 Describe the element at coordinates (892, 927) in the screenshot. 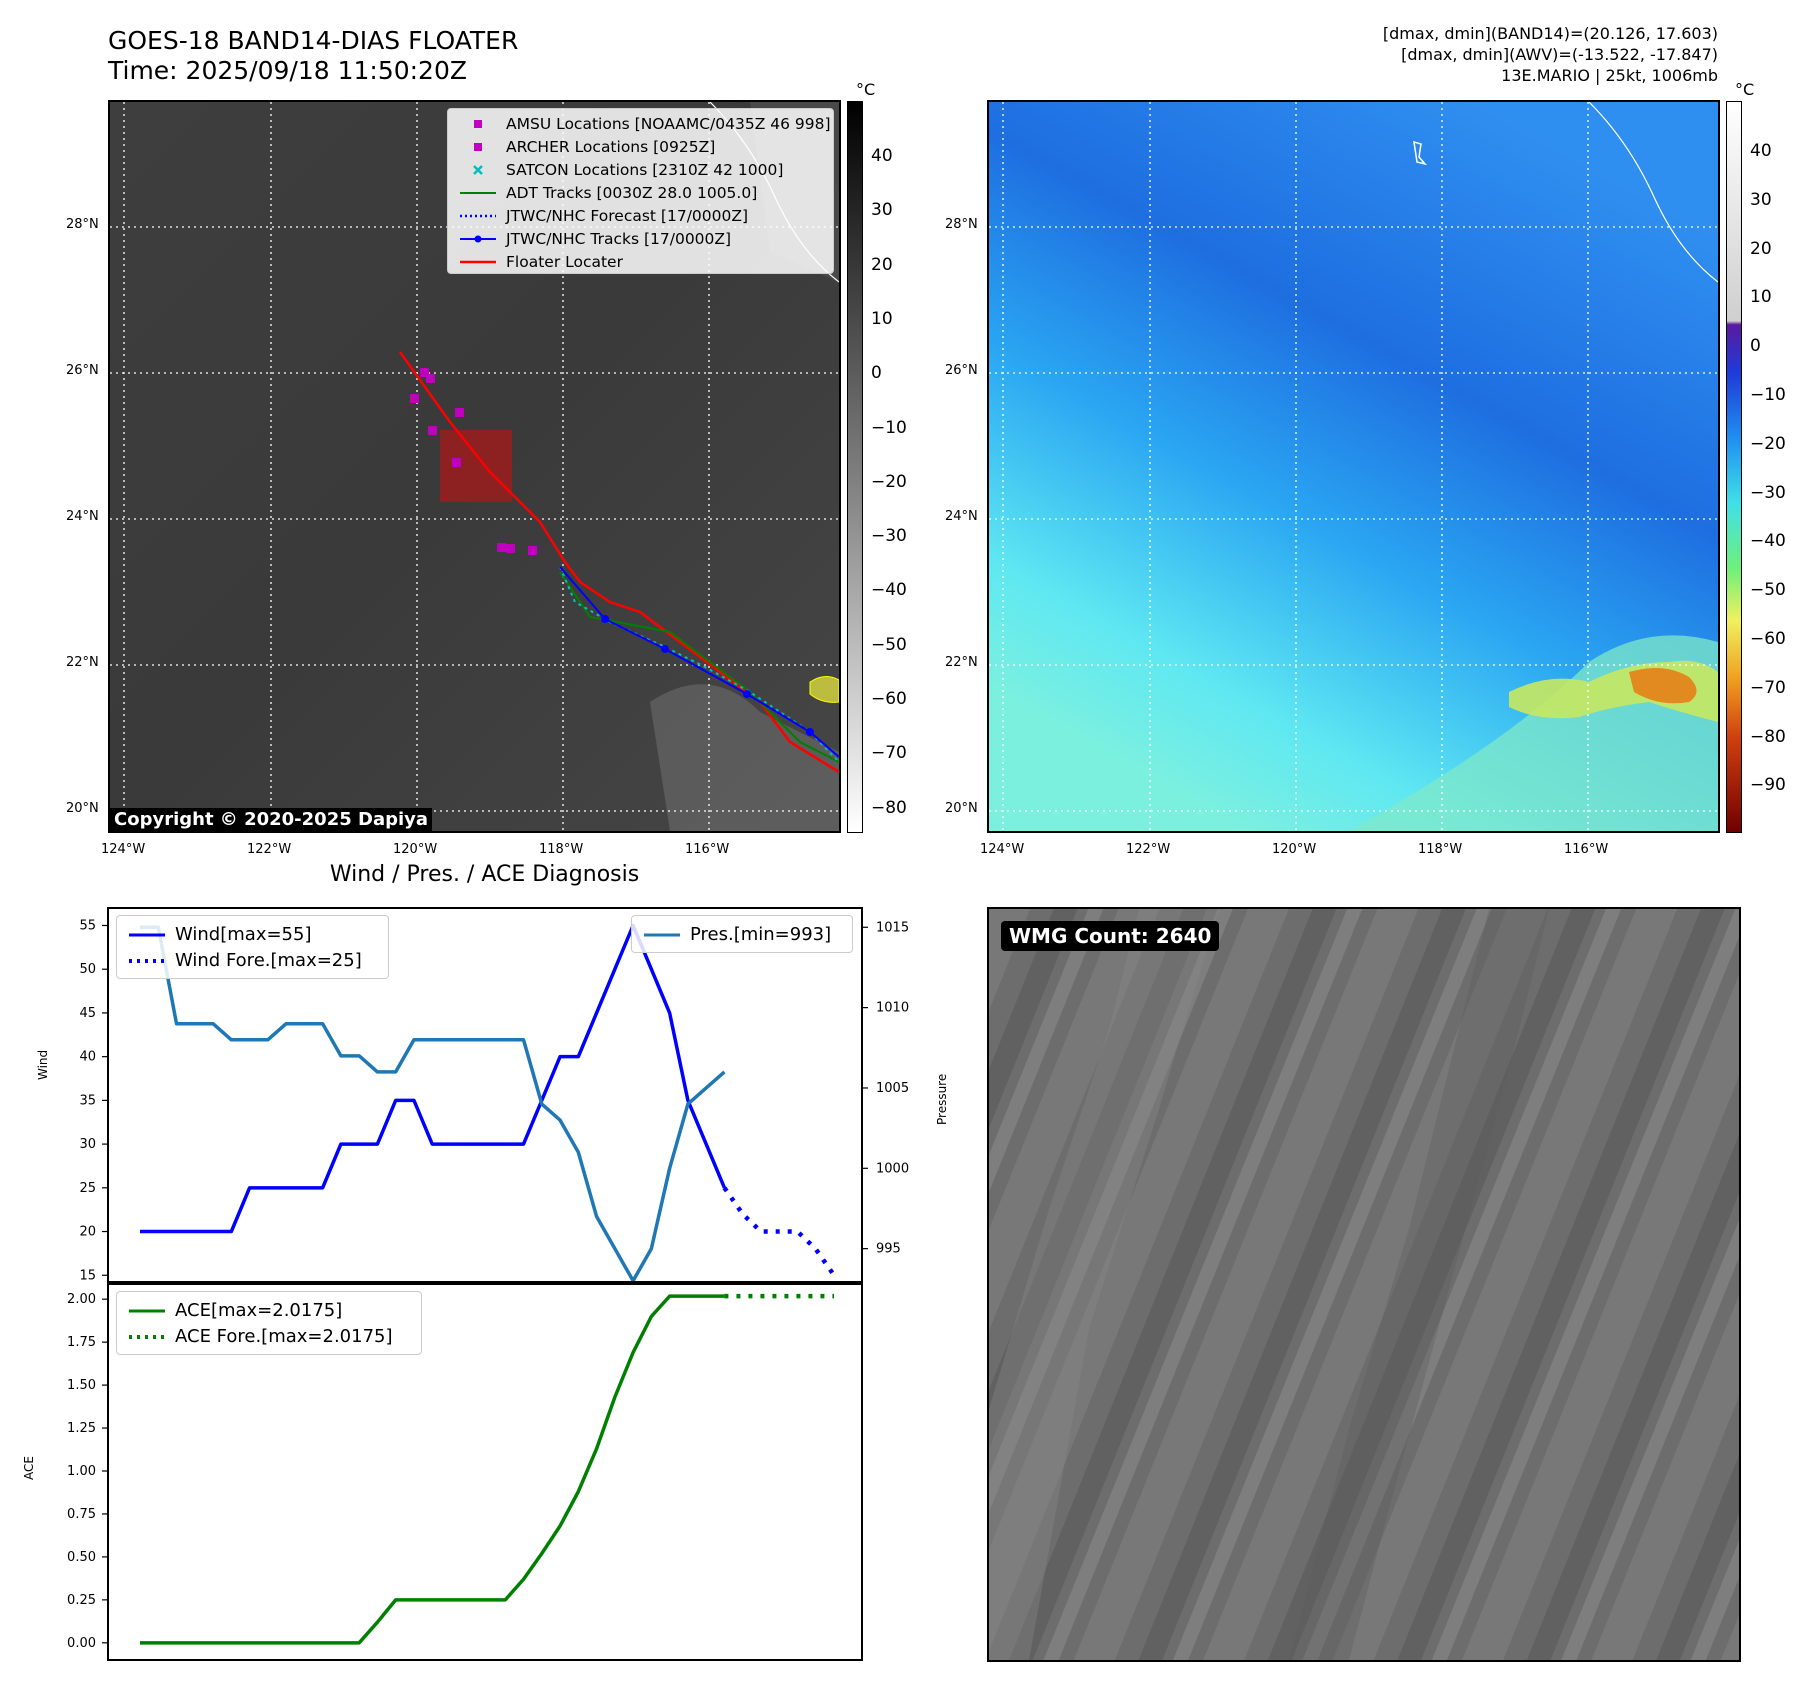

I see `y-tick-label: 1015` at that location.